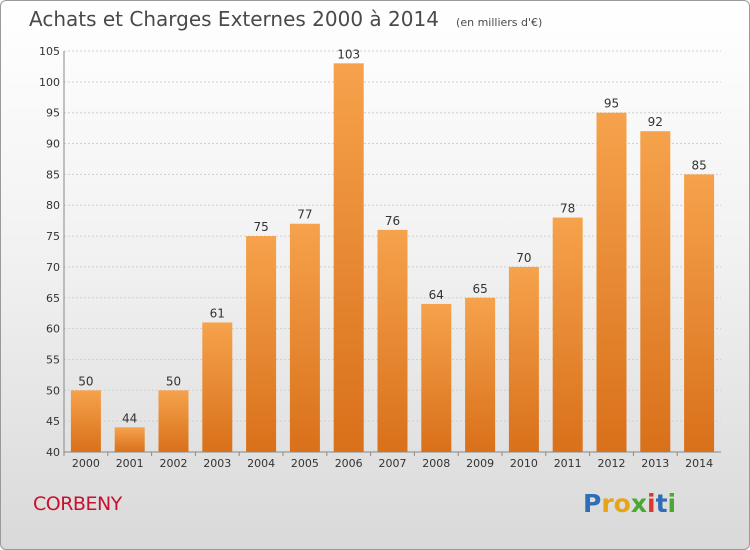  Describe the element at coordinates (53, 113) in the screenshot. I see `y-tick-label: 95` at that location.